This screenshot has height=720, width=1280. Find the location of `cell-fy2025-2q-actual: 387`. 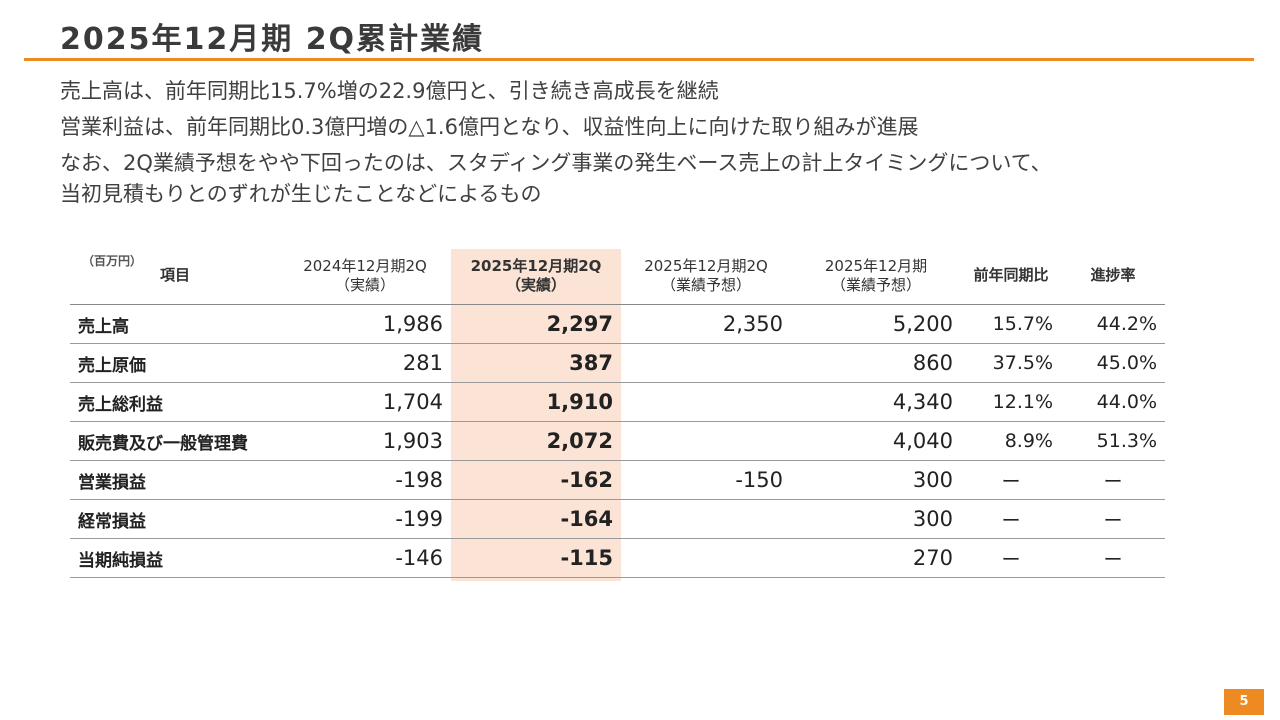

cell-fy2025-2q-actual: 387 is located at coordinates (536, 363).